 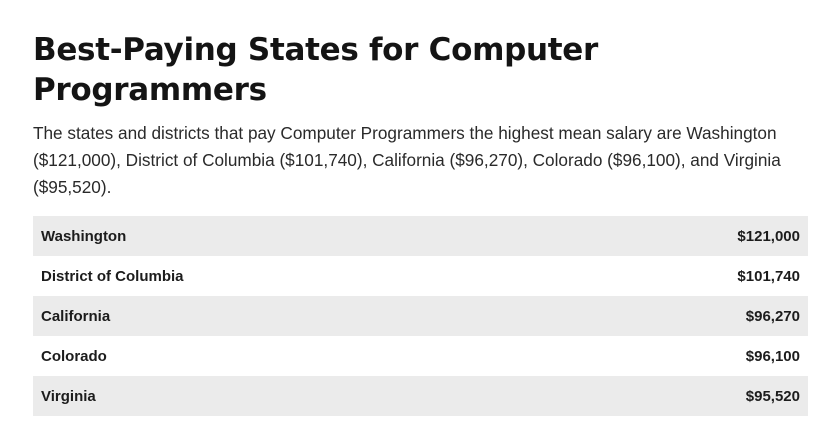 I want to click on table-row: Virginia $95,520, so click(x=420, y=396).